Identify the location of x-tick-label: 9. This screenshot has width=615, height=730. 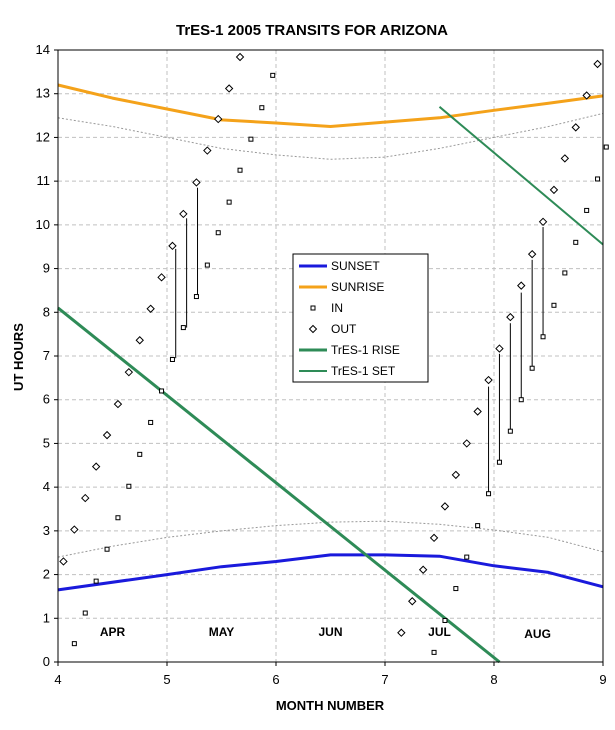
(602, 679).